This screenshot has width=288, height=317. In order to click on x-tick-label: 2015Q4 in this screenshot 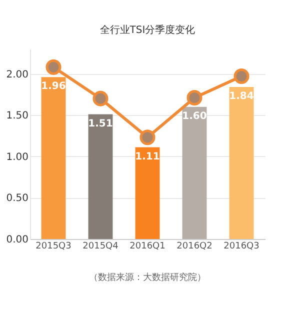, I will do `click(100, 247)`.